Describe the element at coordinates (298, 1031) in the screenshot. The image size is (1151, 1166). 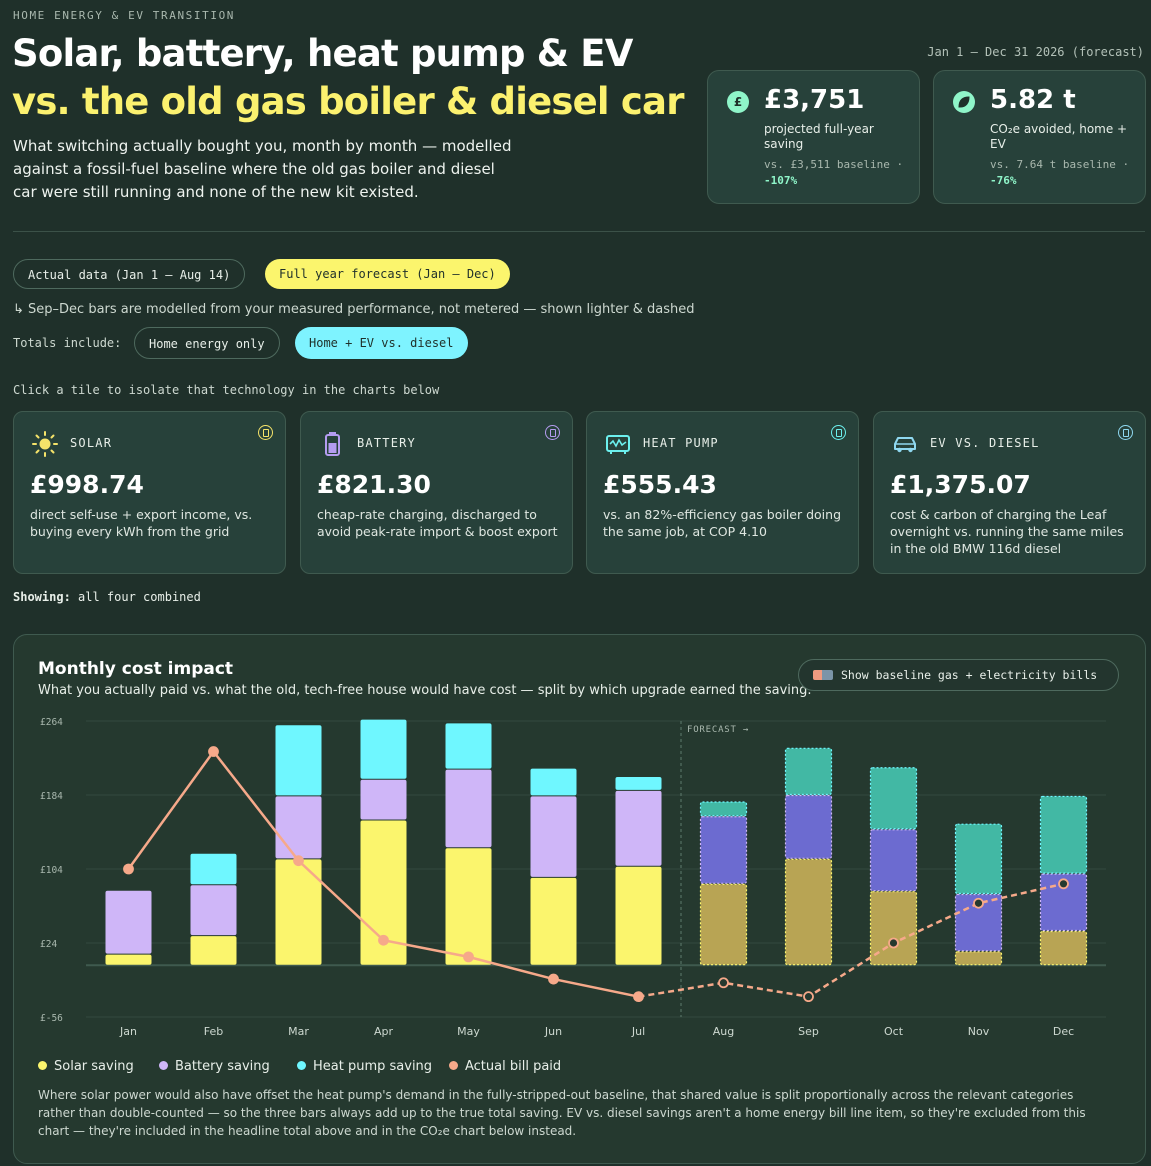
I see `x-tick-label: Mar` at that location.